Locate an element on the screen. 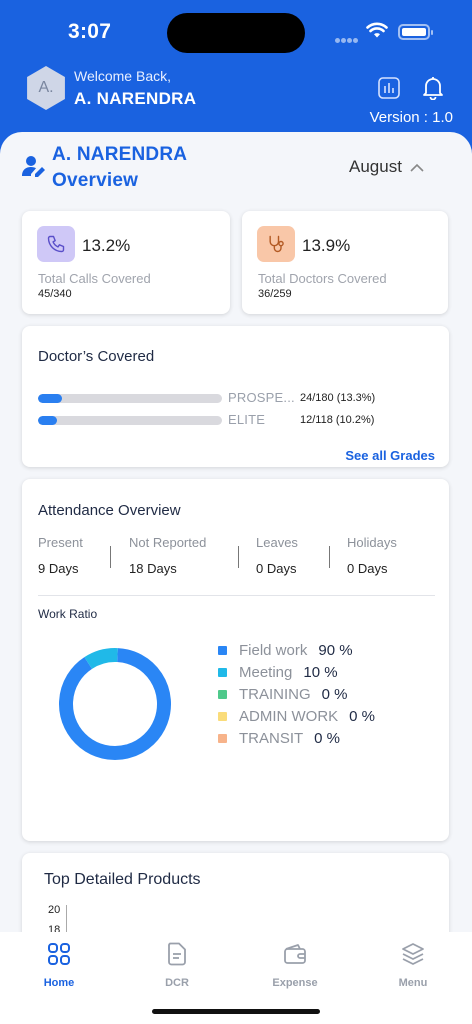  tab-label: DCR is located at coordinates (177, 983).